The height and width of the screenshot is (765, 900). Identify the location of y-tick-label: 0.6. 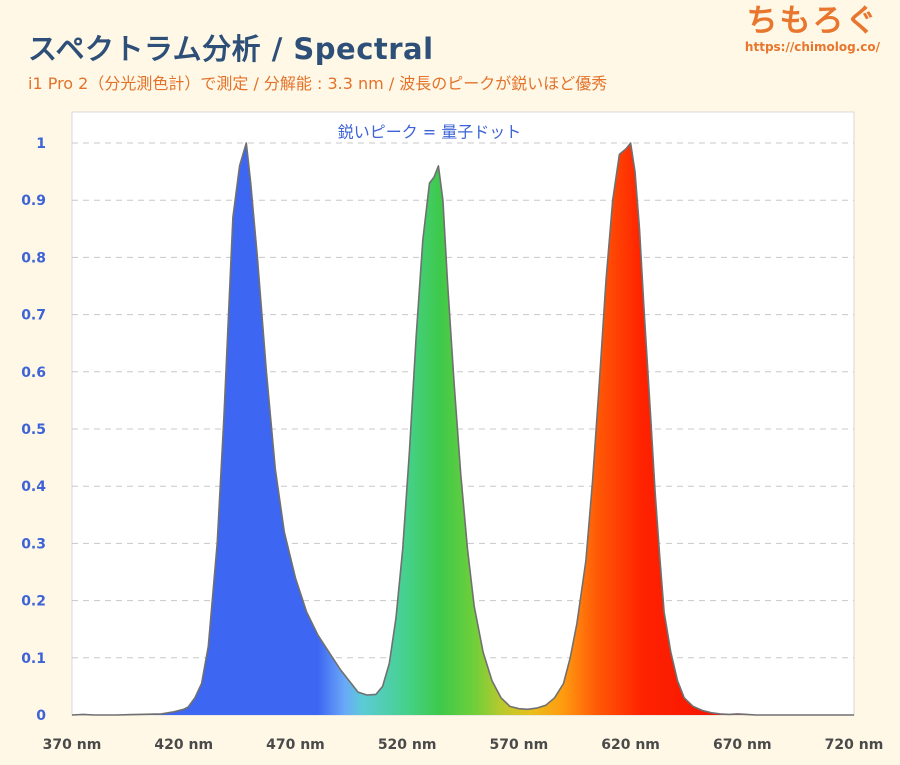
(33, 373).